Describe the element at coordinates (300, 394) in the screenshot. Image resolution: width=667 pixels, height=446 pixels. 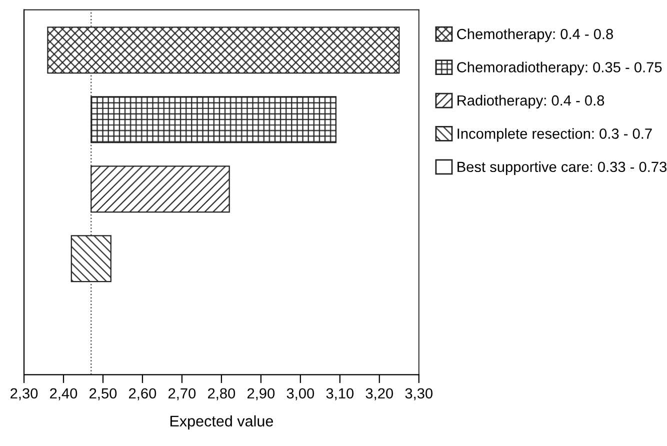
I see `x-tick-label: 3,00` at that location.